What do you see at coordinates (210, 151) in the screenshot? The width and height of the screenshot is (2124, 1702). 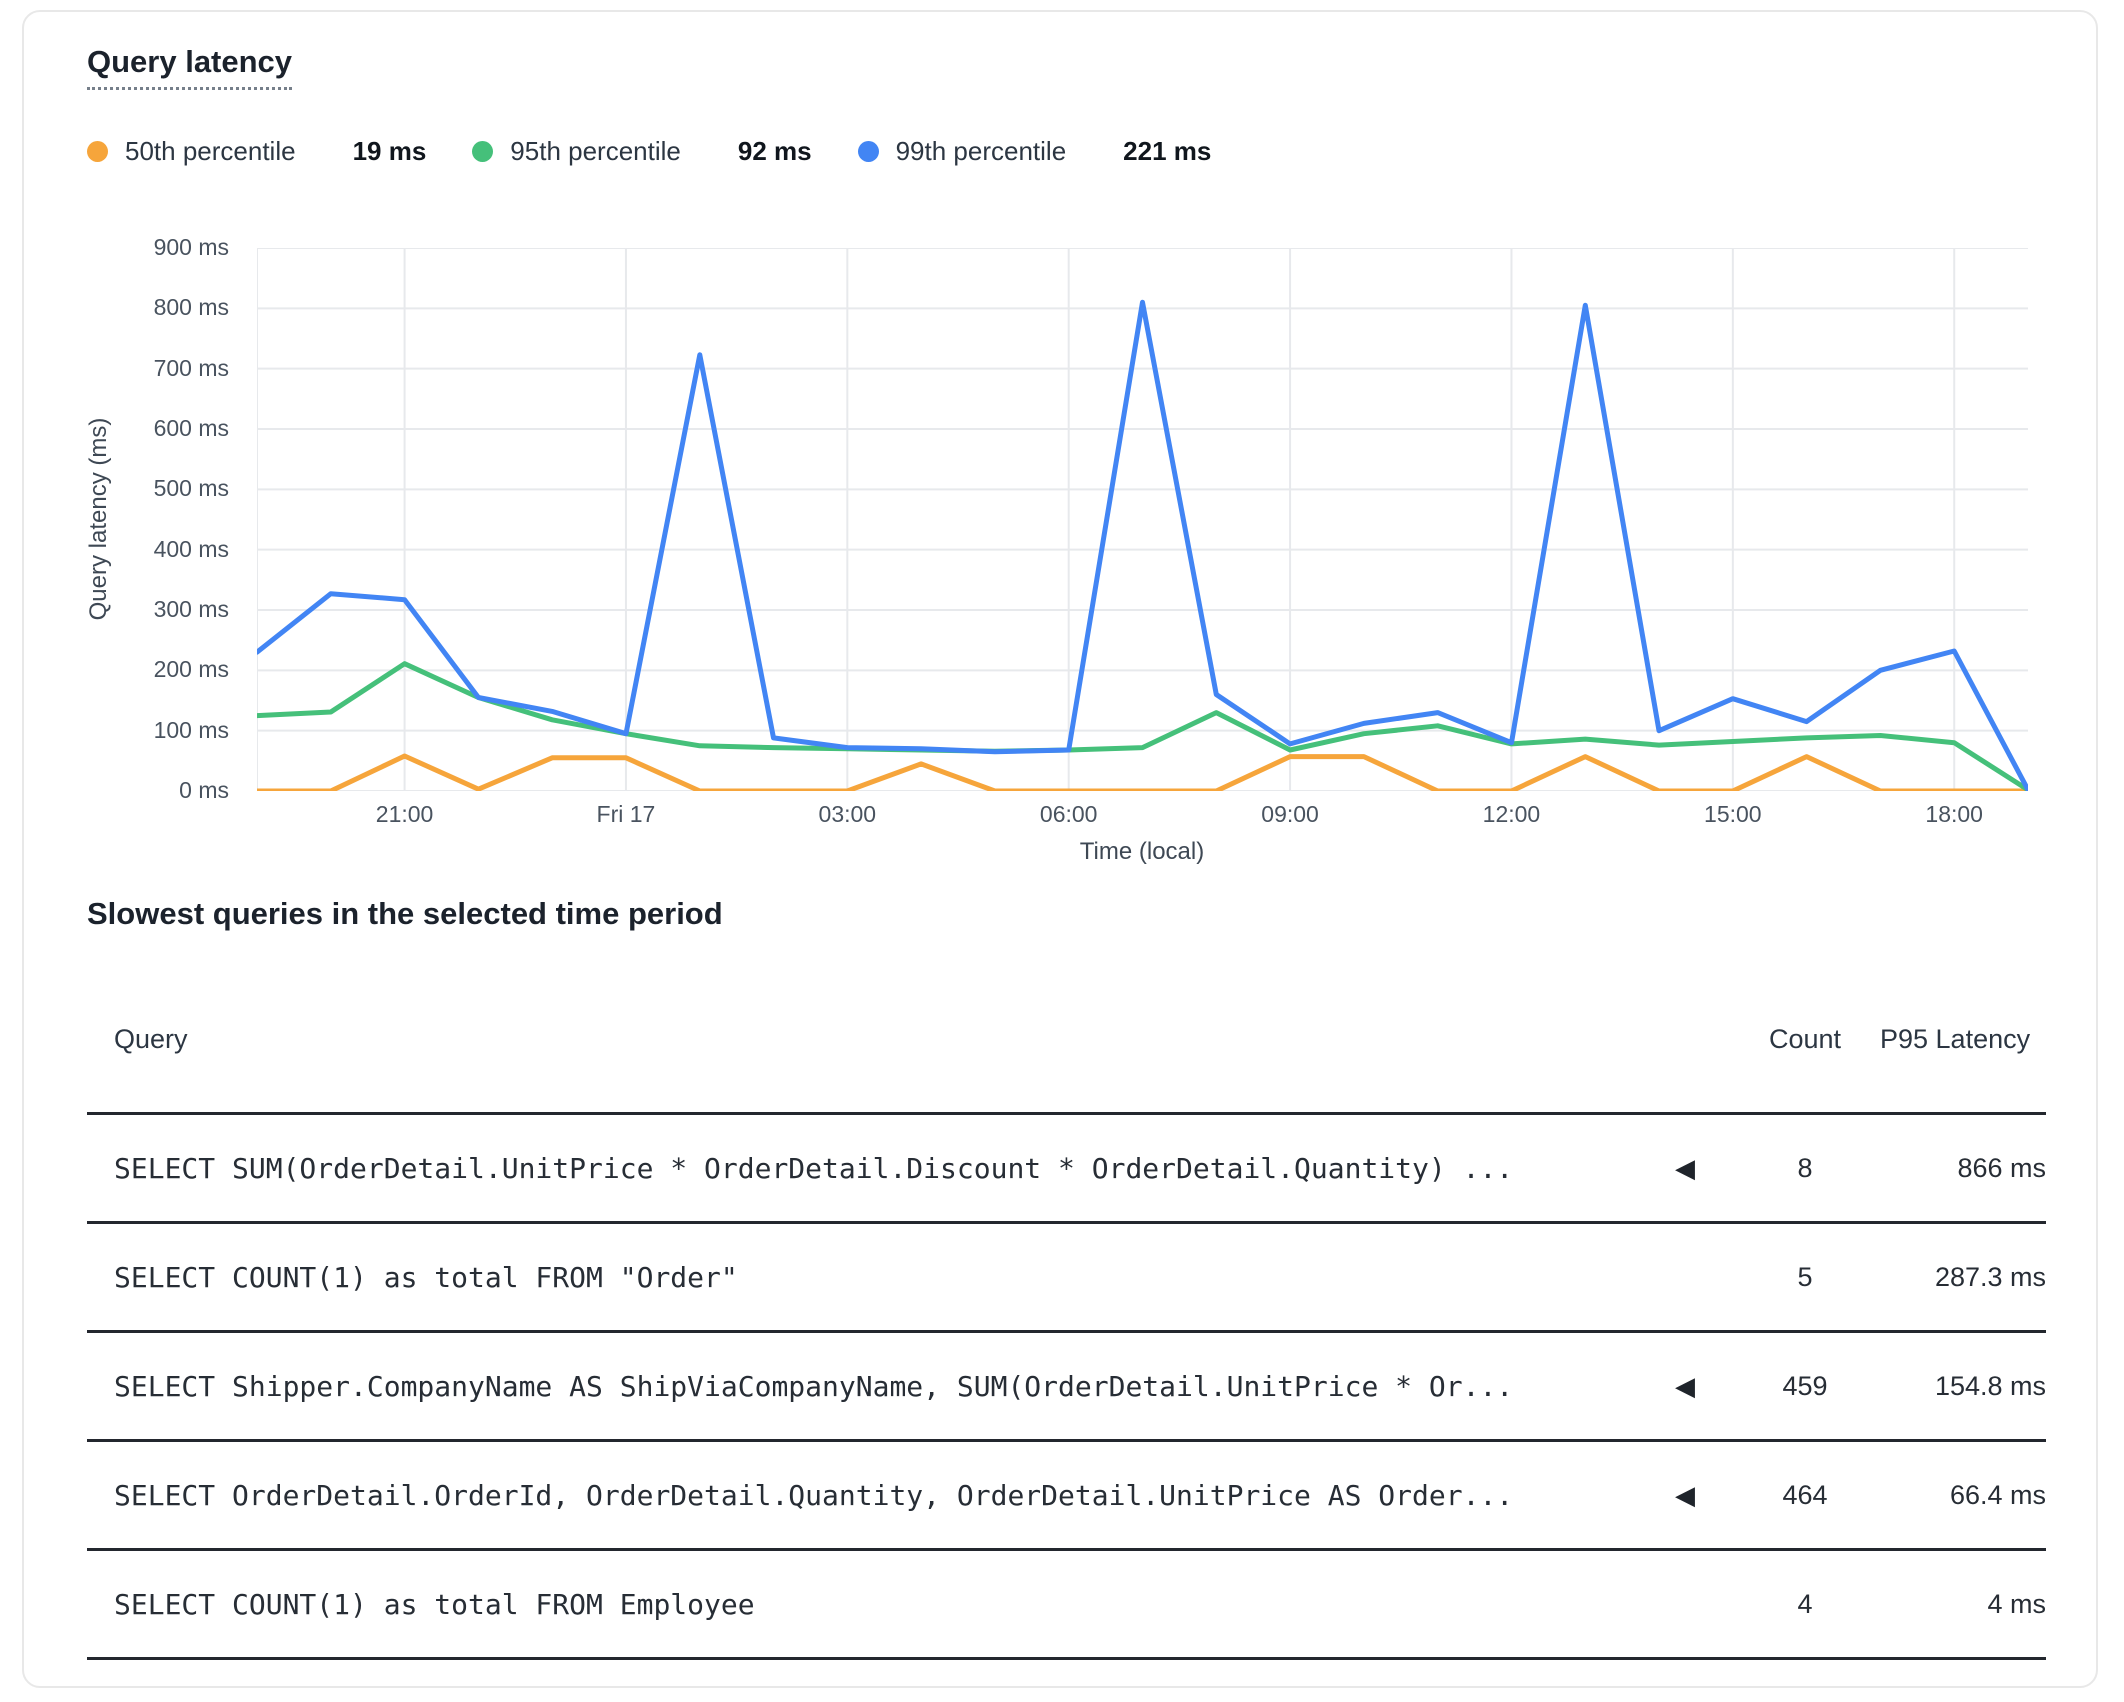 I see `legend-label: 50th percentile` at bounding box center [210, 151].